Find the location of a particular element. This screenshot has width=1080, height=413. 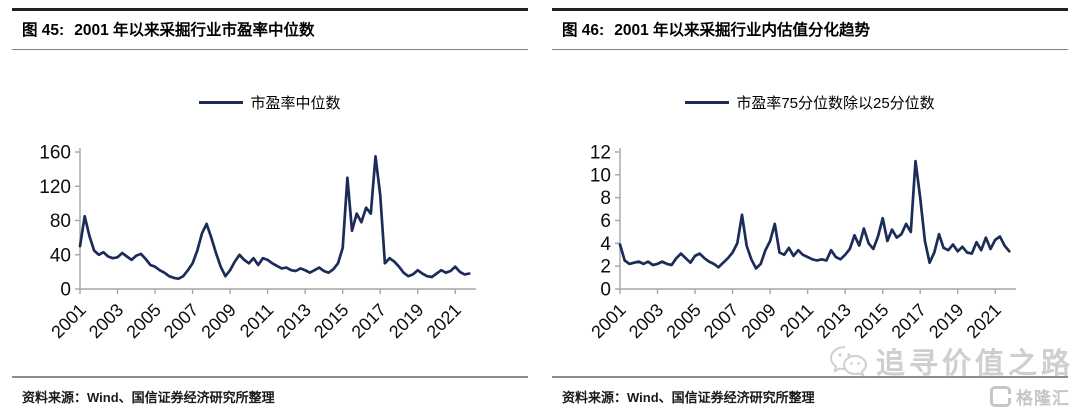

watermark-text: 追寻价值之路 is located at coordinates (974, 364).